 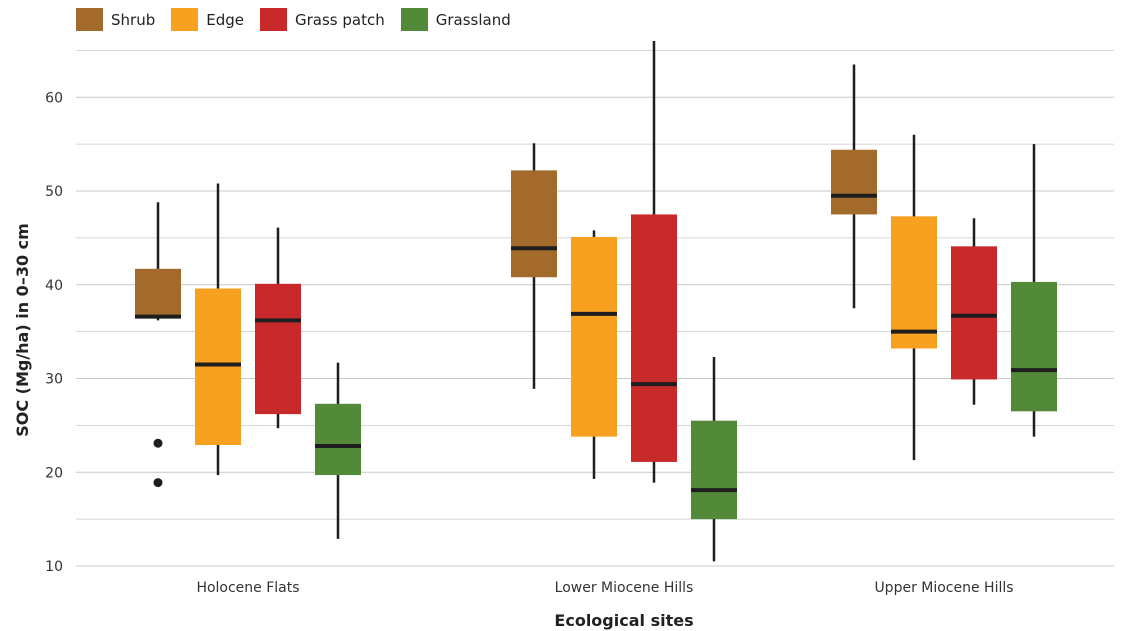 I want to click on x-axis-label: Ecological sites, so click(x=623, y=620).